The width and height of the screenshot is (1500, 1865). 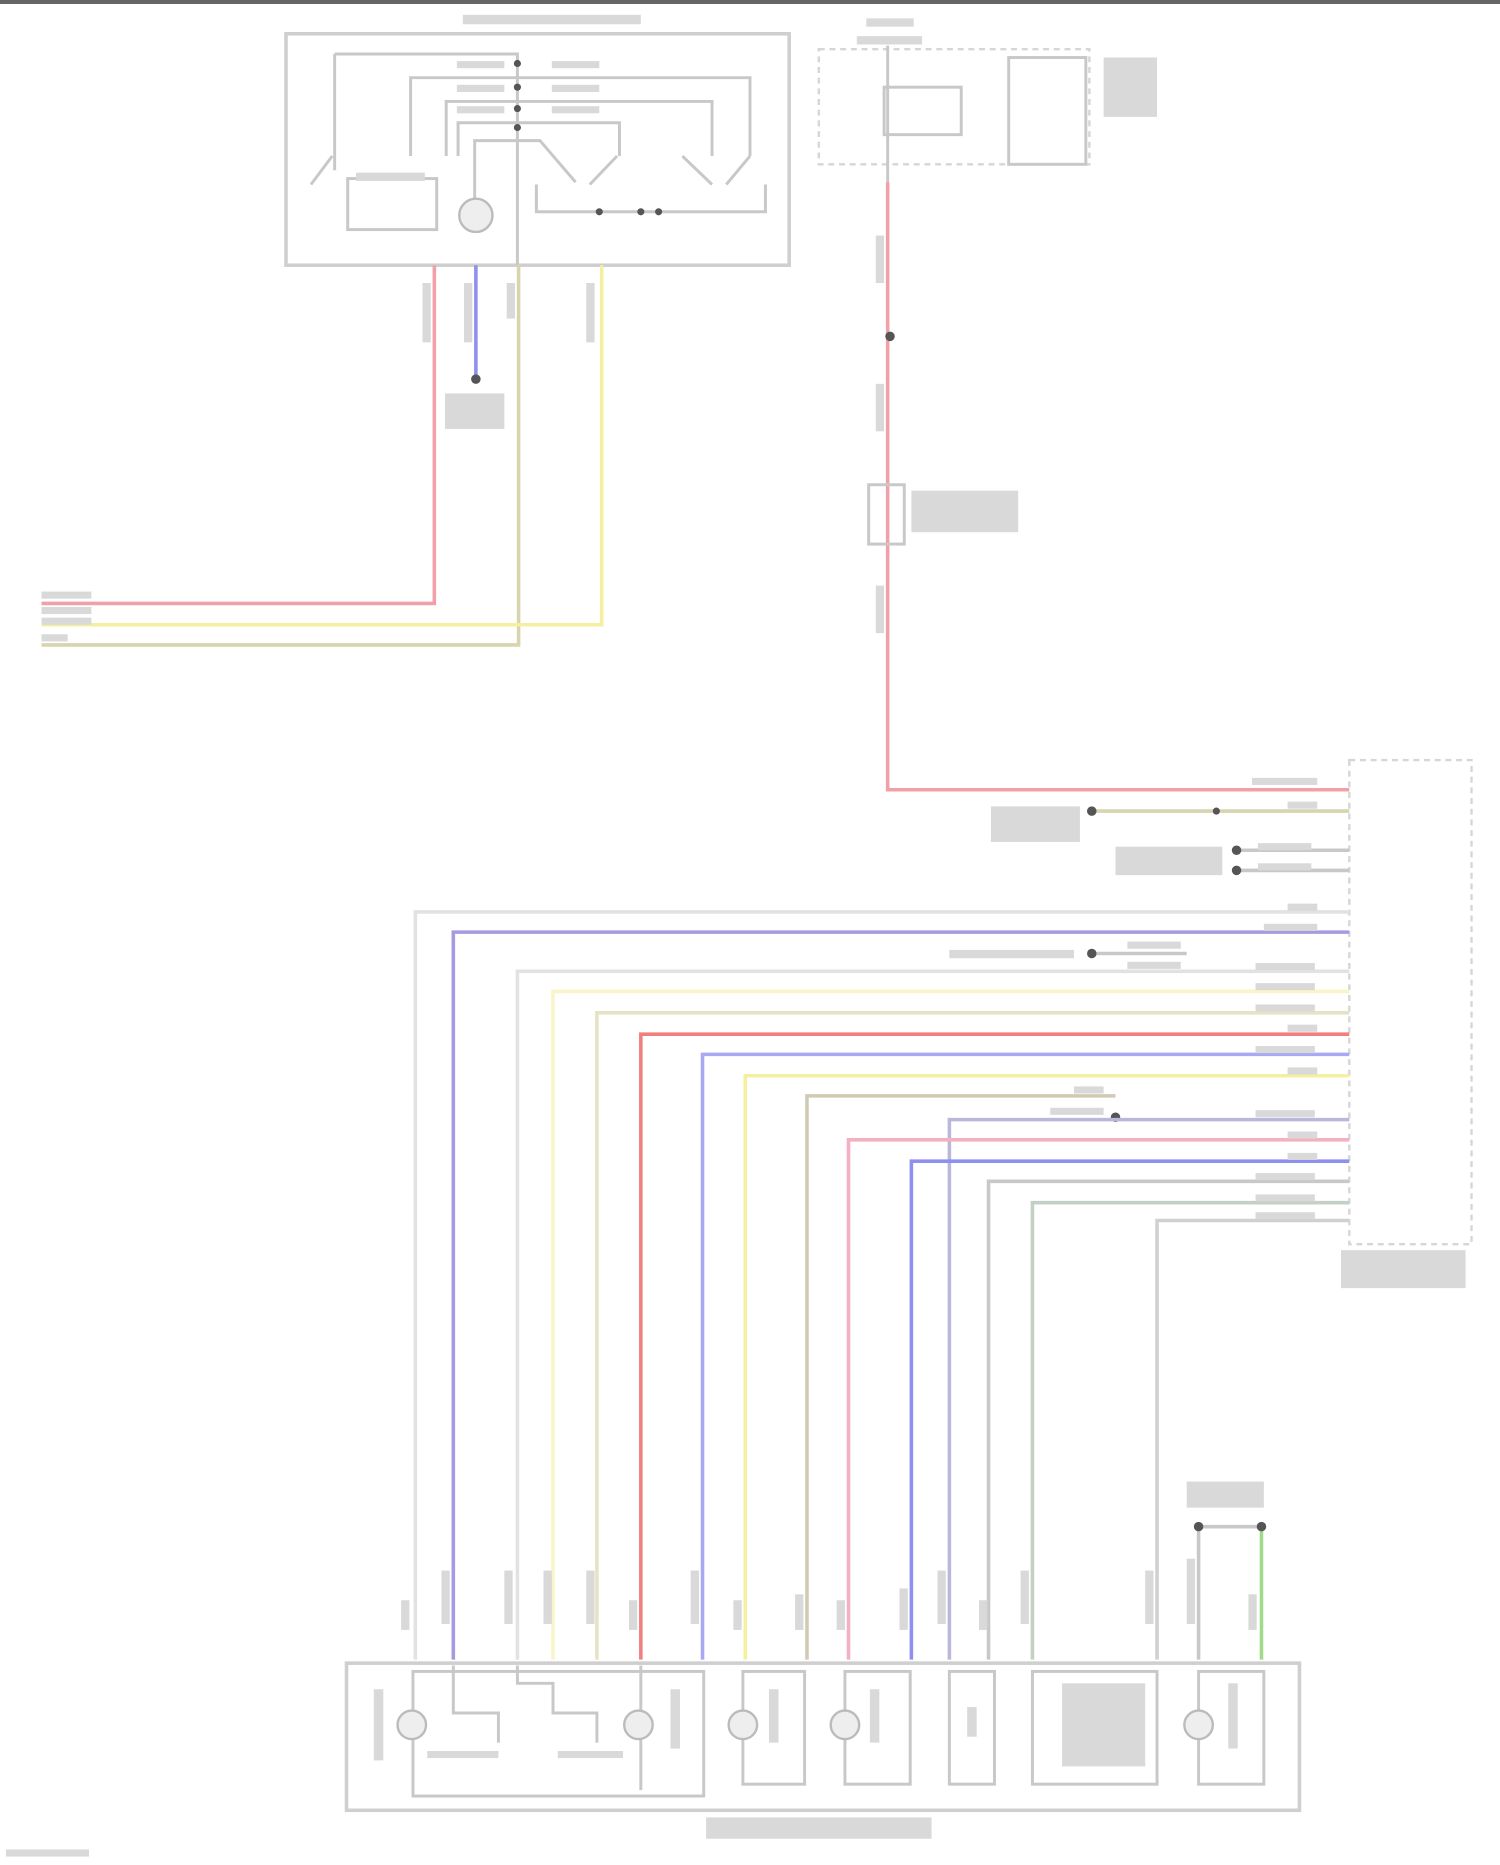 I want to click on switch-contact, so click(x=414, y=159).